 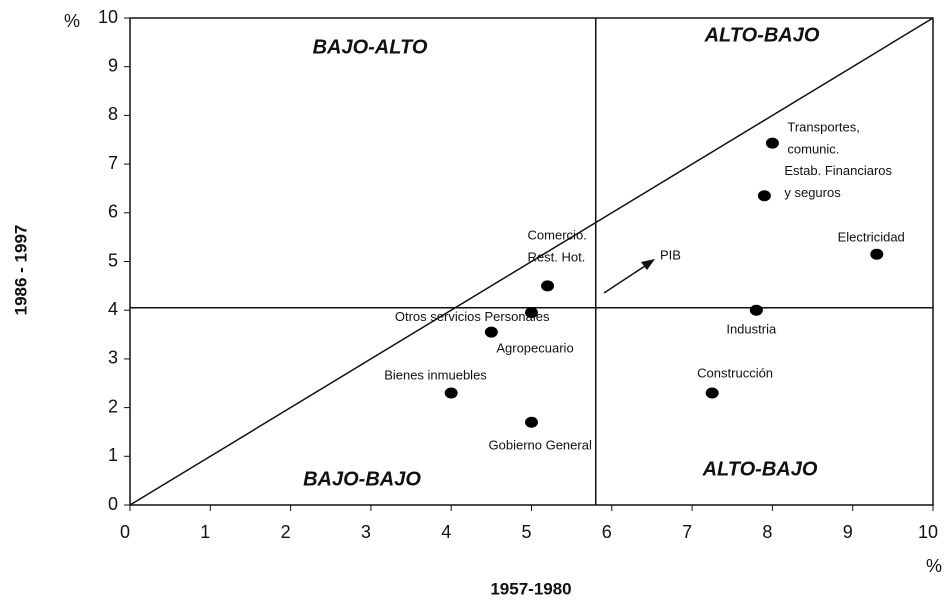 I want to click on quadrant-label: BAJO-ALTO, so click(x=370, y=47).